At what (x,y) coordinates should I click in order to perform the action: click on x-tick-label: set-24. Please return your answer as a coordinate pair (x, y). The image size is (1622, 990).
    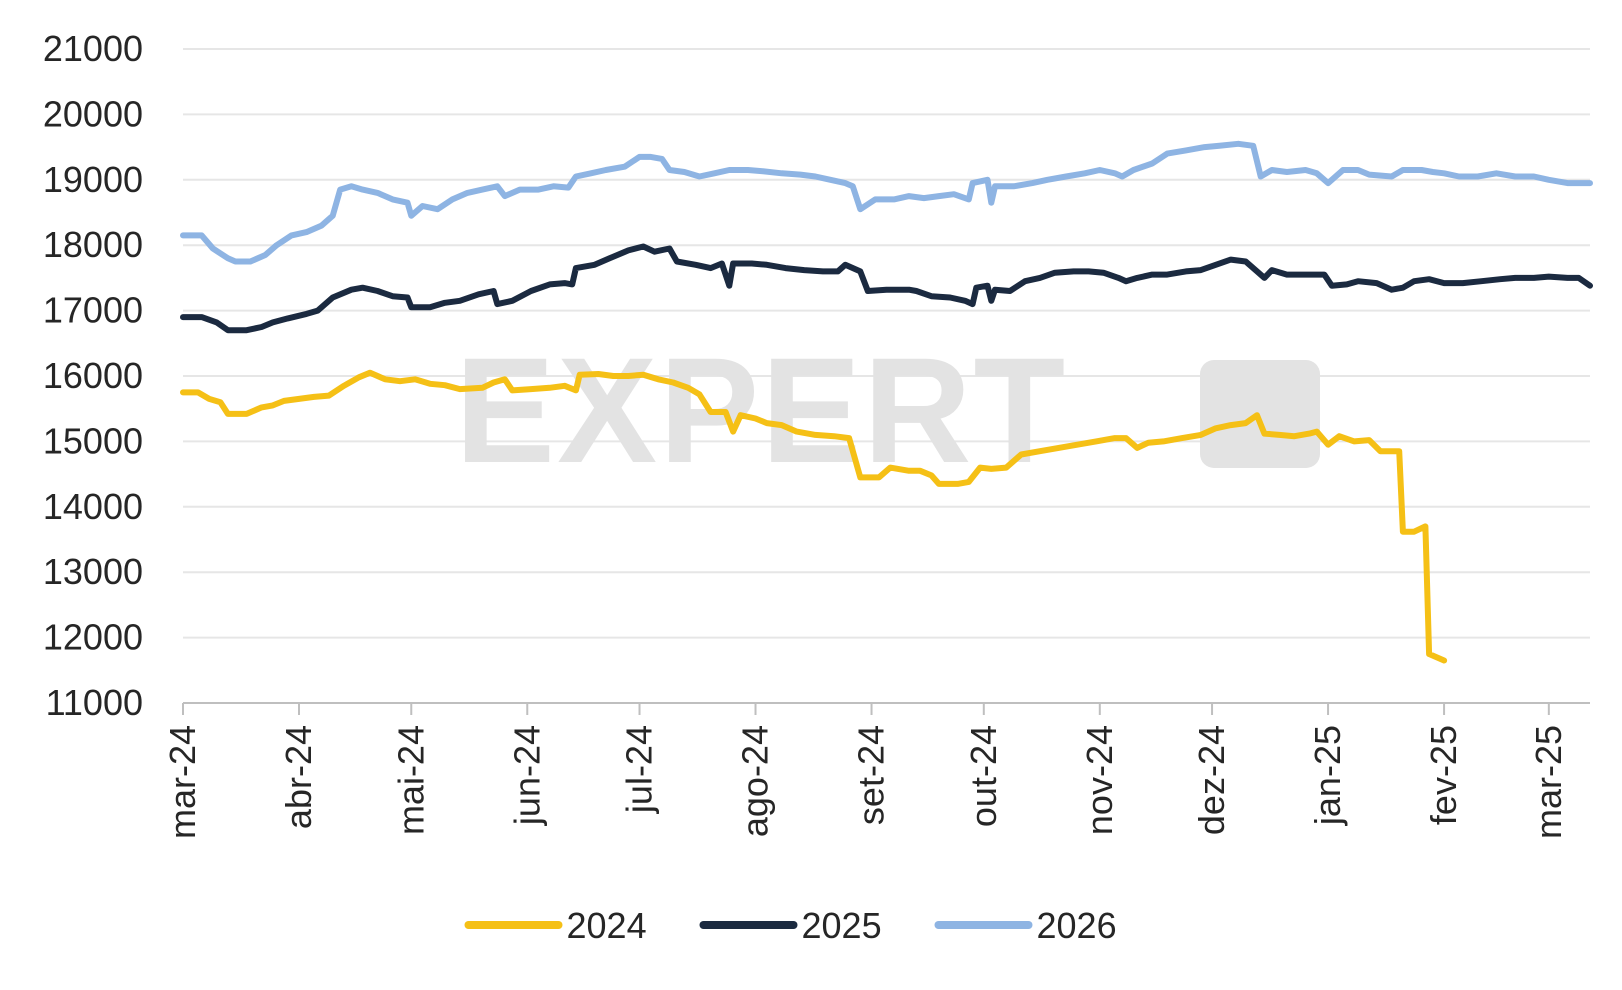
    Looking at the image, I should click on (871, 775).